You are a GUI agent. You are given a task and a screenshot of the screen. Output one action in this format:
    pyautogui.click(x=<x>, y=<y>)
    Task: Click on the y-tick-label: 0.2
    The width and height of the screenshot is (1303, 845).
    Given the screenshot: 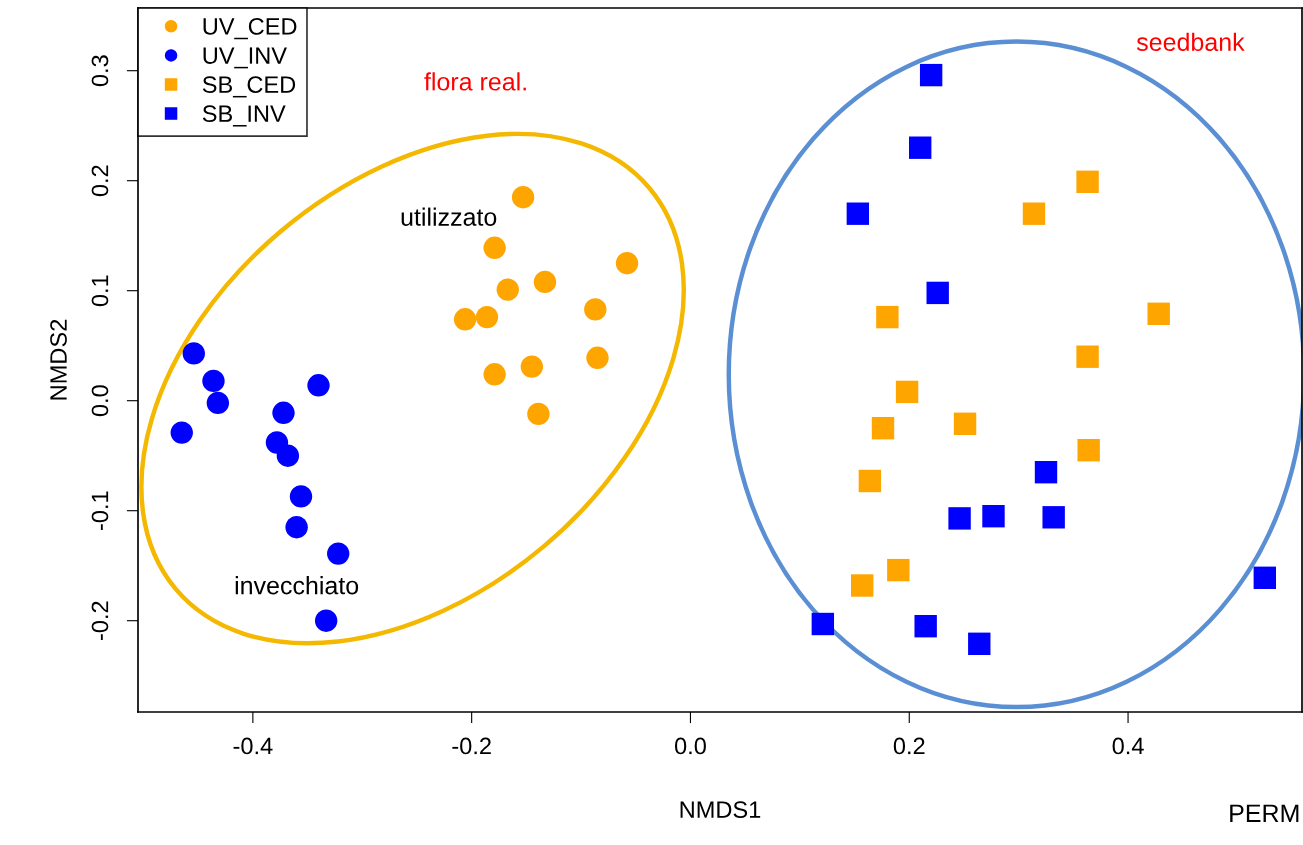 What is the action you would take?
    pyautogui.click(x=100, y=181)
    